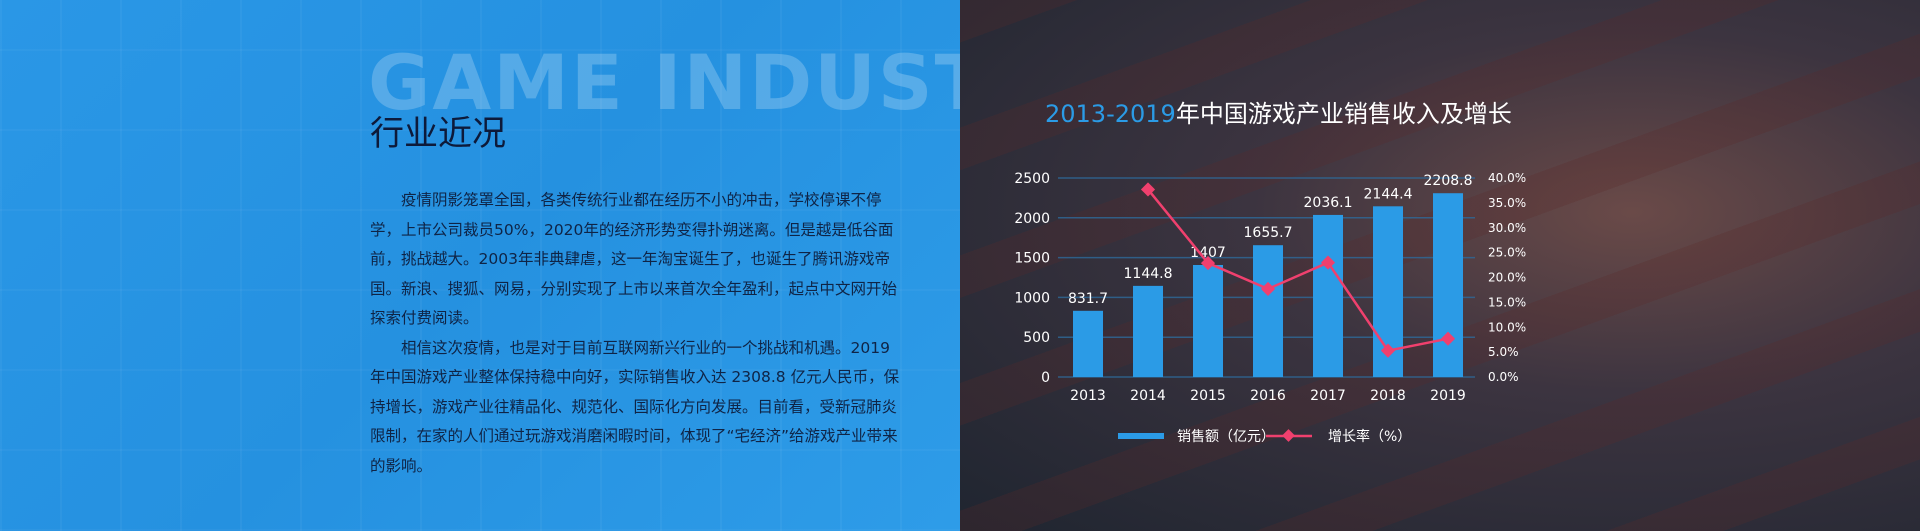  I want to click on y-right-tick-label: 40.0%, so click(1507, 178).